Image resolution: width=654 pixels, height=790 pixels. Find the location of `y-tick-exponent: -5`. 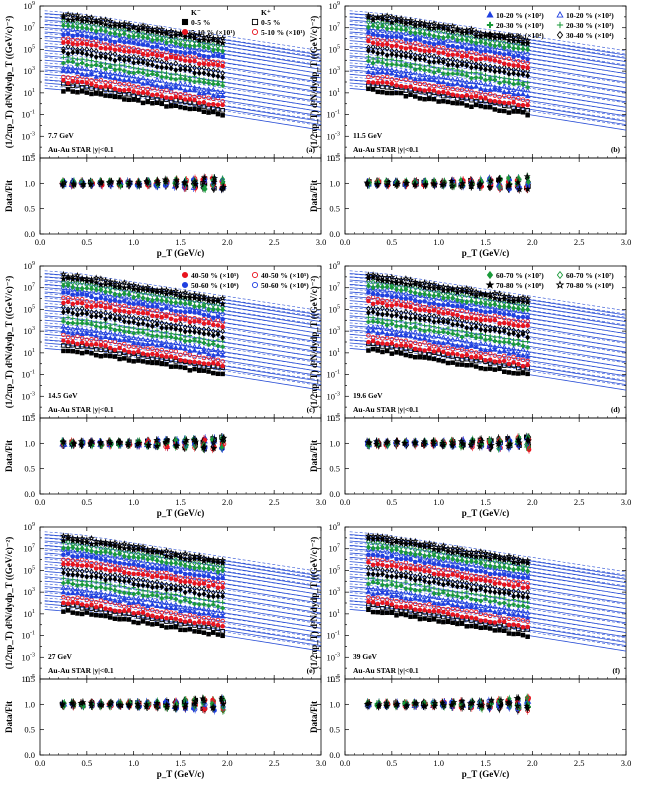

y-tick-exponent: -5 is located at coordinates (337, 416).